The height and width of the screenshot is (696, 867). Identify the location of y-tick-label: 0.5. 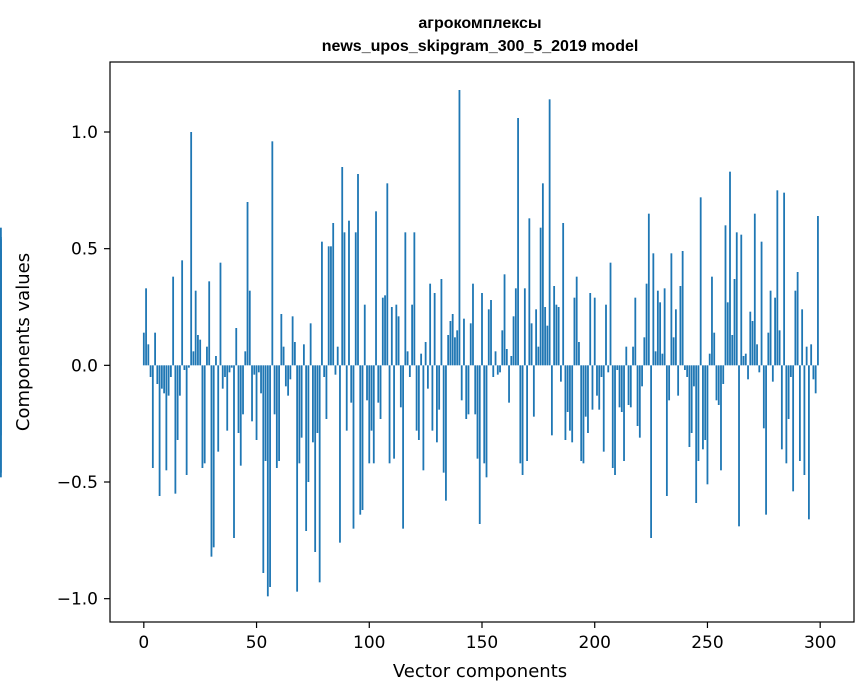
(84, 250).